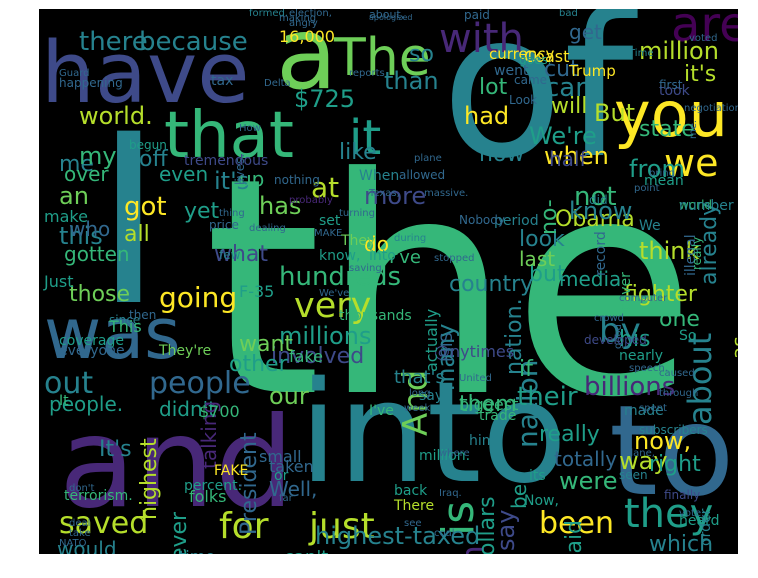 The width and height of the screenshot is (758, 578). Describe the element at coordinates (249, 483) in the screenshot. I see `cloud-word: President` at that location.